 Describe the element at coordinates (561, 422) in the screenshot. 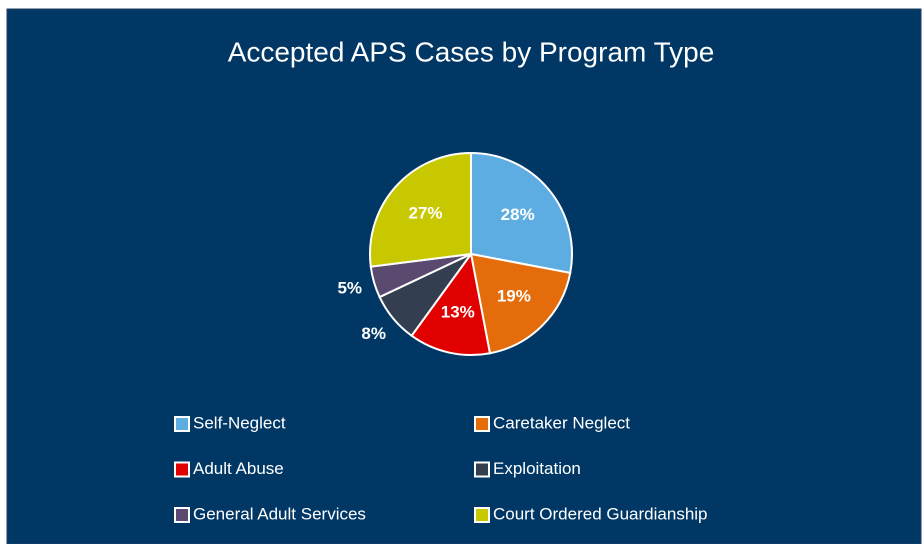

I see `legend-label: Caretaker Neglect` at that location.